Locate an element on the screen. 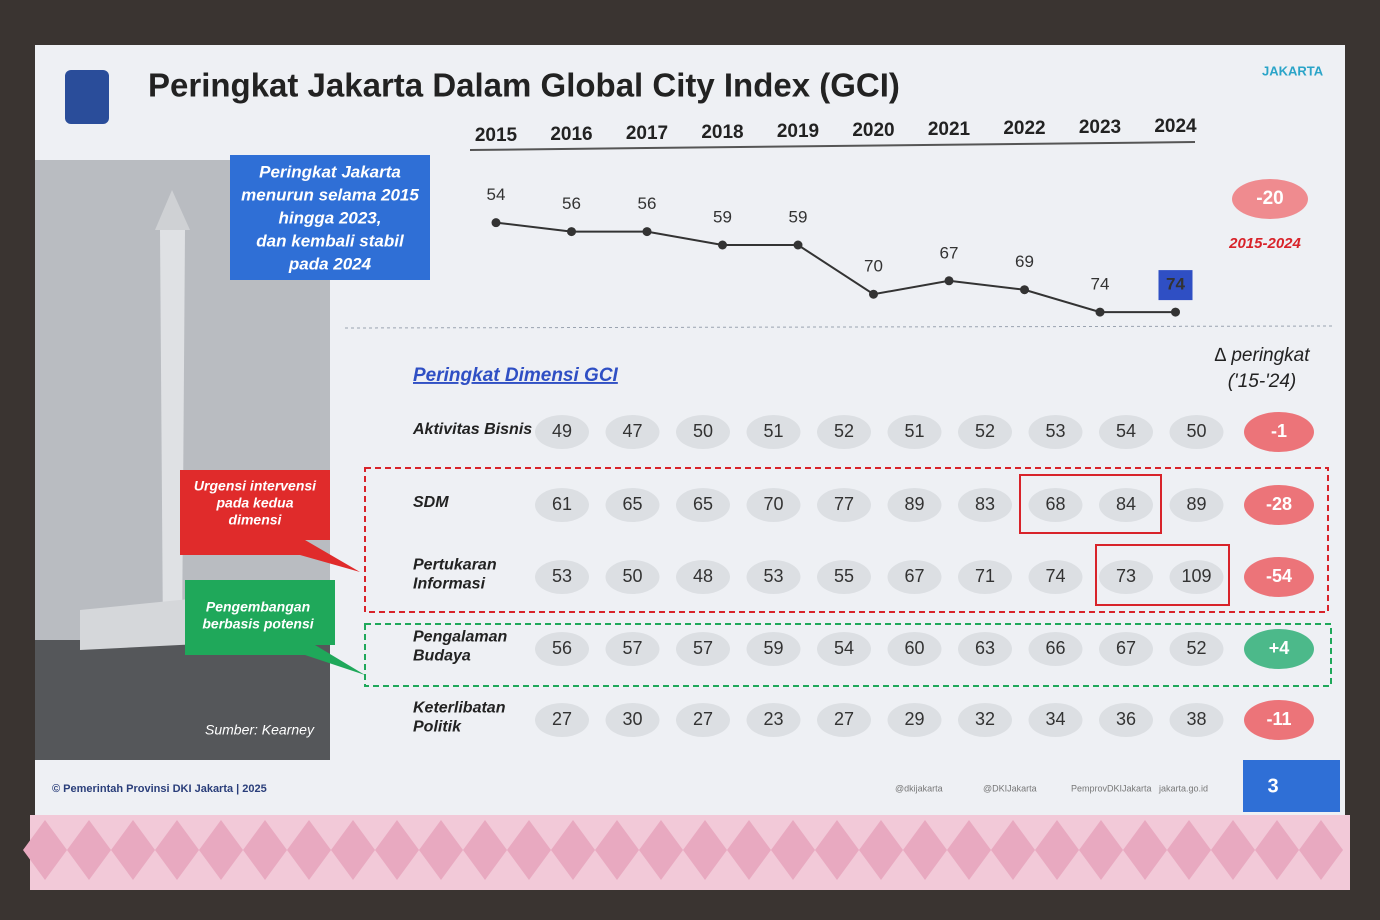 The height and width of the screenshot is (920, 1380). cell-value: 51 is located at coordinates (914, 431).